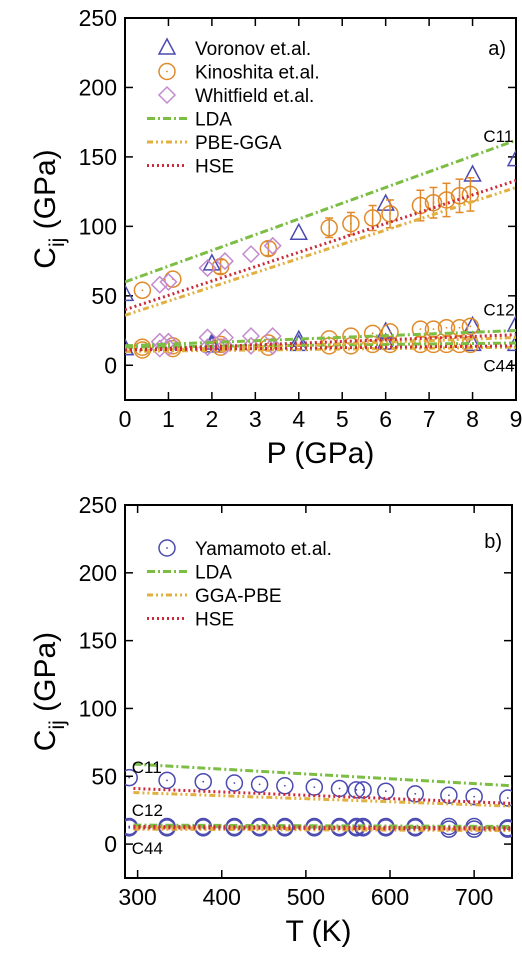 This screenshot has width=522, height=961. What do you see at coordinates (110, 844) in the screenshot?
I see `y-tick-label: 0` at bounding box center [110, 844].